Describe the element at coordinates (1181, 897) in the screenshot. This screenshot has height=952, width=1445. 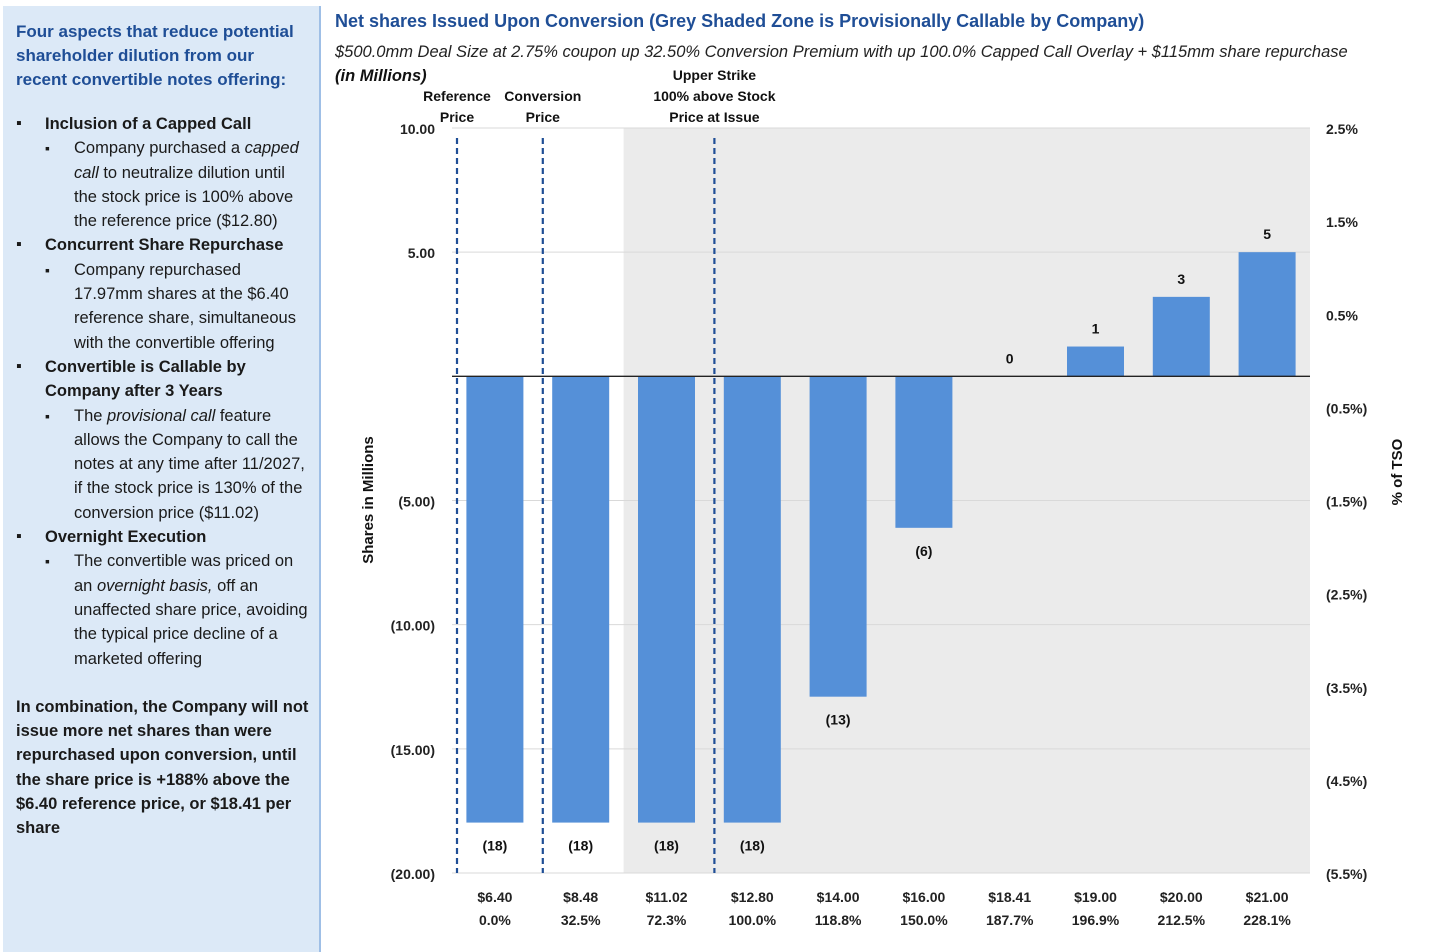
I see `x-tick-label: $20.00` at that location.